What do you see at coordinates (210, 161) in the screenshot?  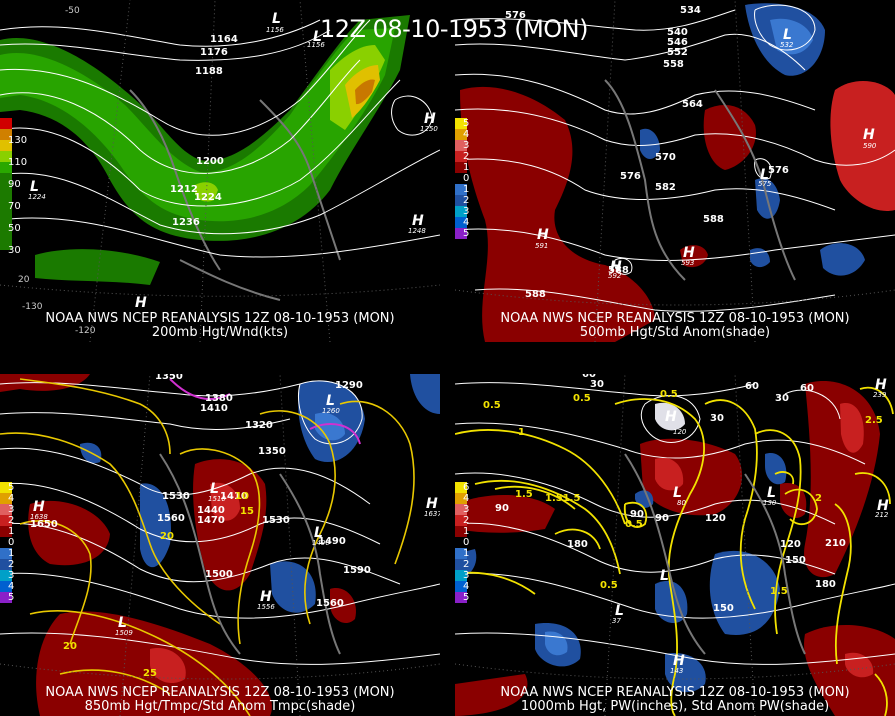 I see `contour-label: 1200` at bounding box center [210, 161].